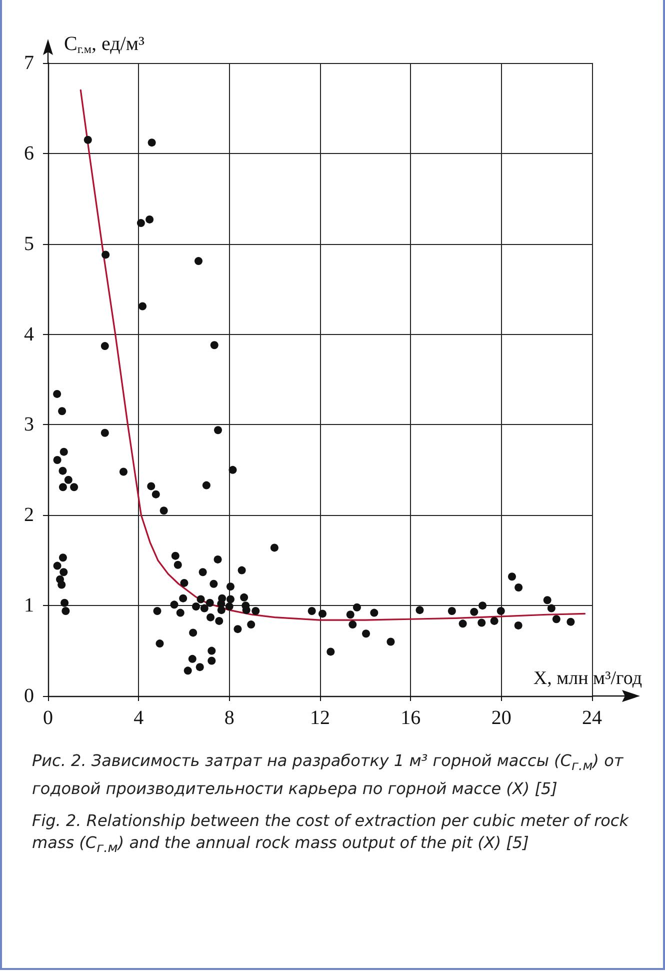 The image size is (665, 972). What do you see at coordinates (29, 425) in the screenshot?
I see `y-tick-label: 3` at bounding box center [29, 425].